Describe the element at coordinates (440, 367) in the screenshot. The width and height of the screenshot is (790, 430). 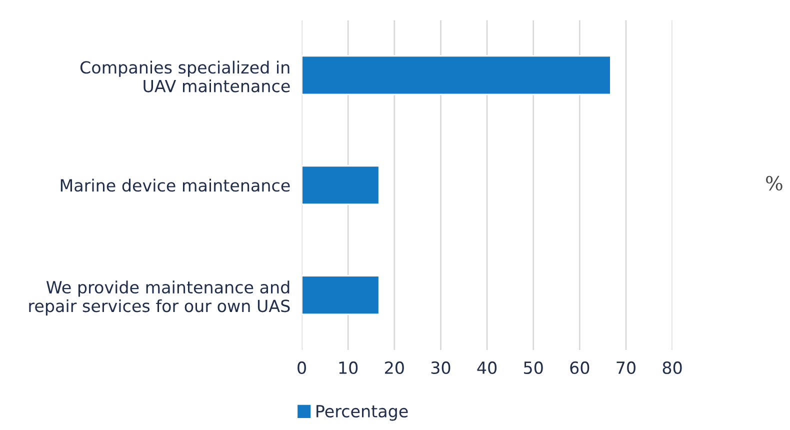
I see `x-tick-label: 30` at that location.